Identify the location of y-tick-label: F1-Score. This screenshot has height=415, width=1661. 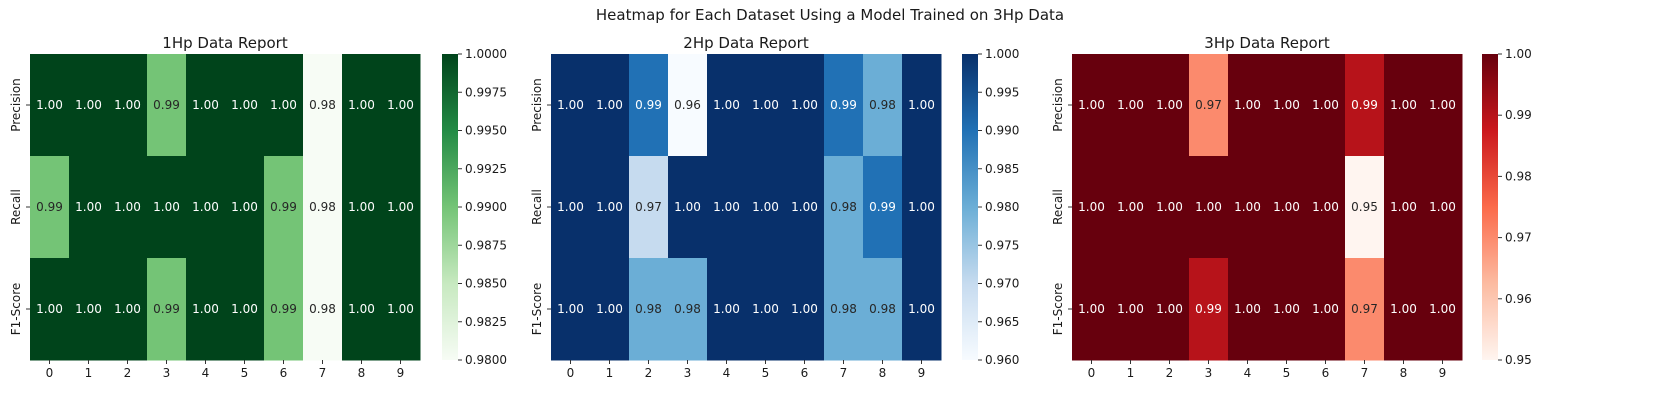
(16, 309).